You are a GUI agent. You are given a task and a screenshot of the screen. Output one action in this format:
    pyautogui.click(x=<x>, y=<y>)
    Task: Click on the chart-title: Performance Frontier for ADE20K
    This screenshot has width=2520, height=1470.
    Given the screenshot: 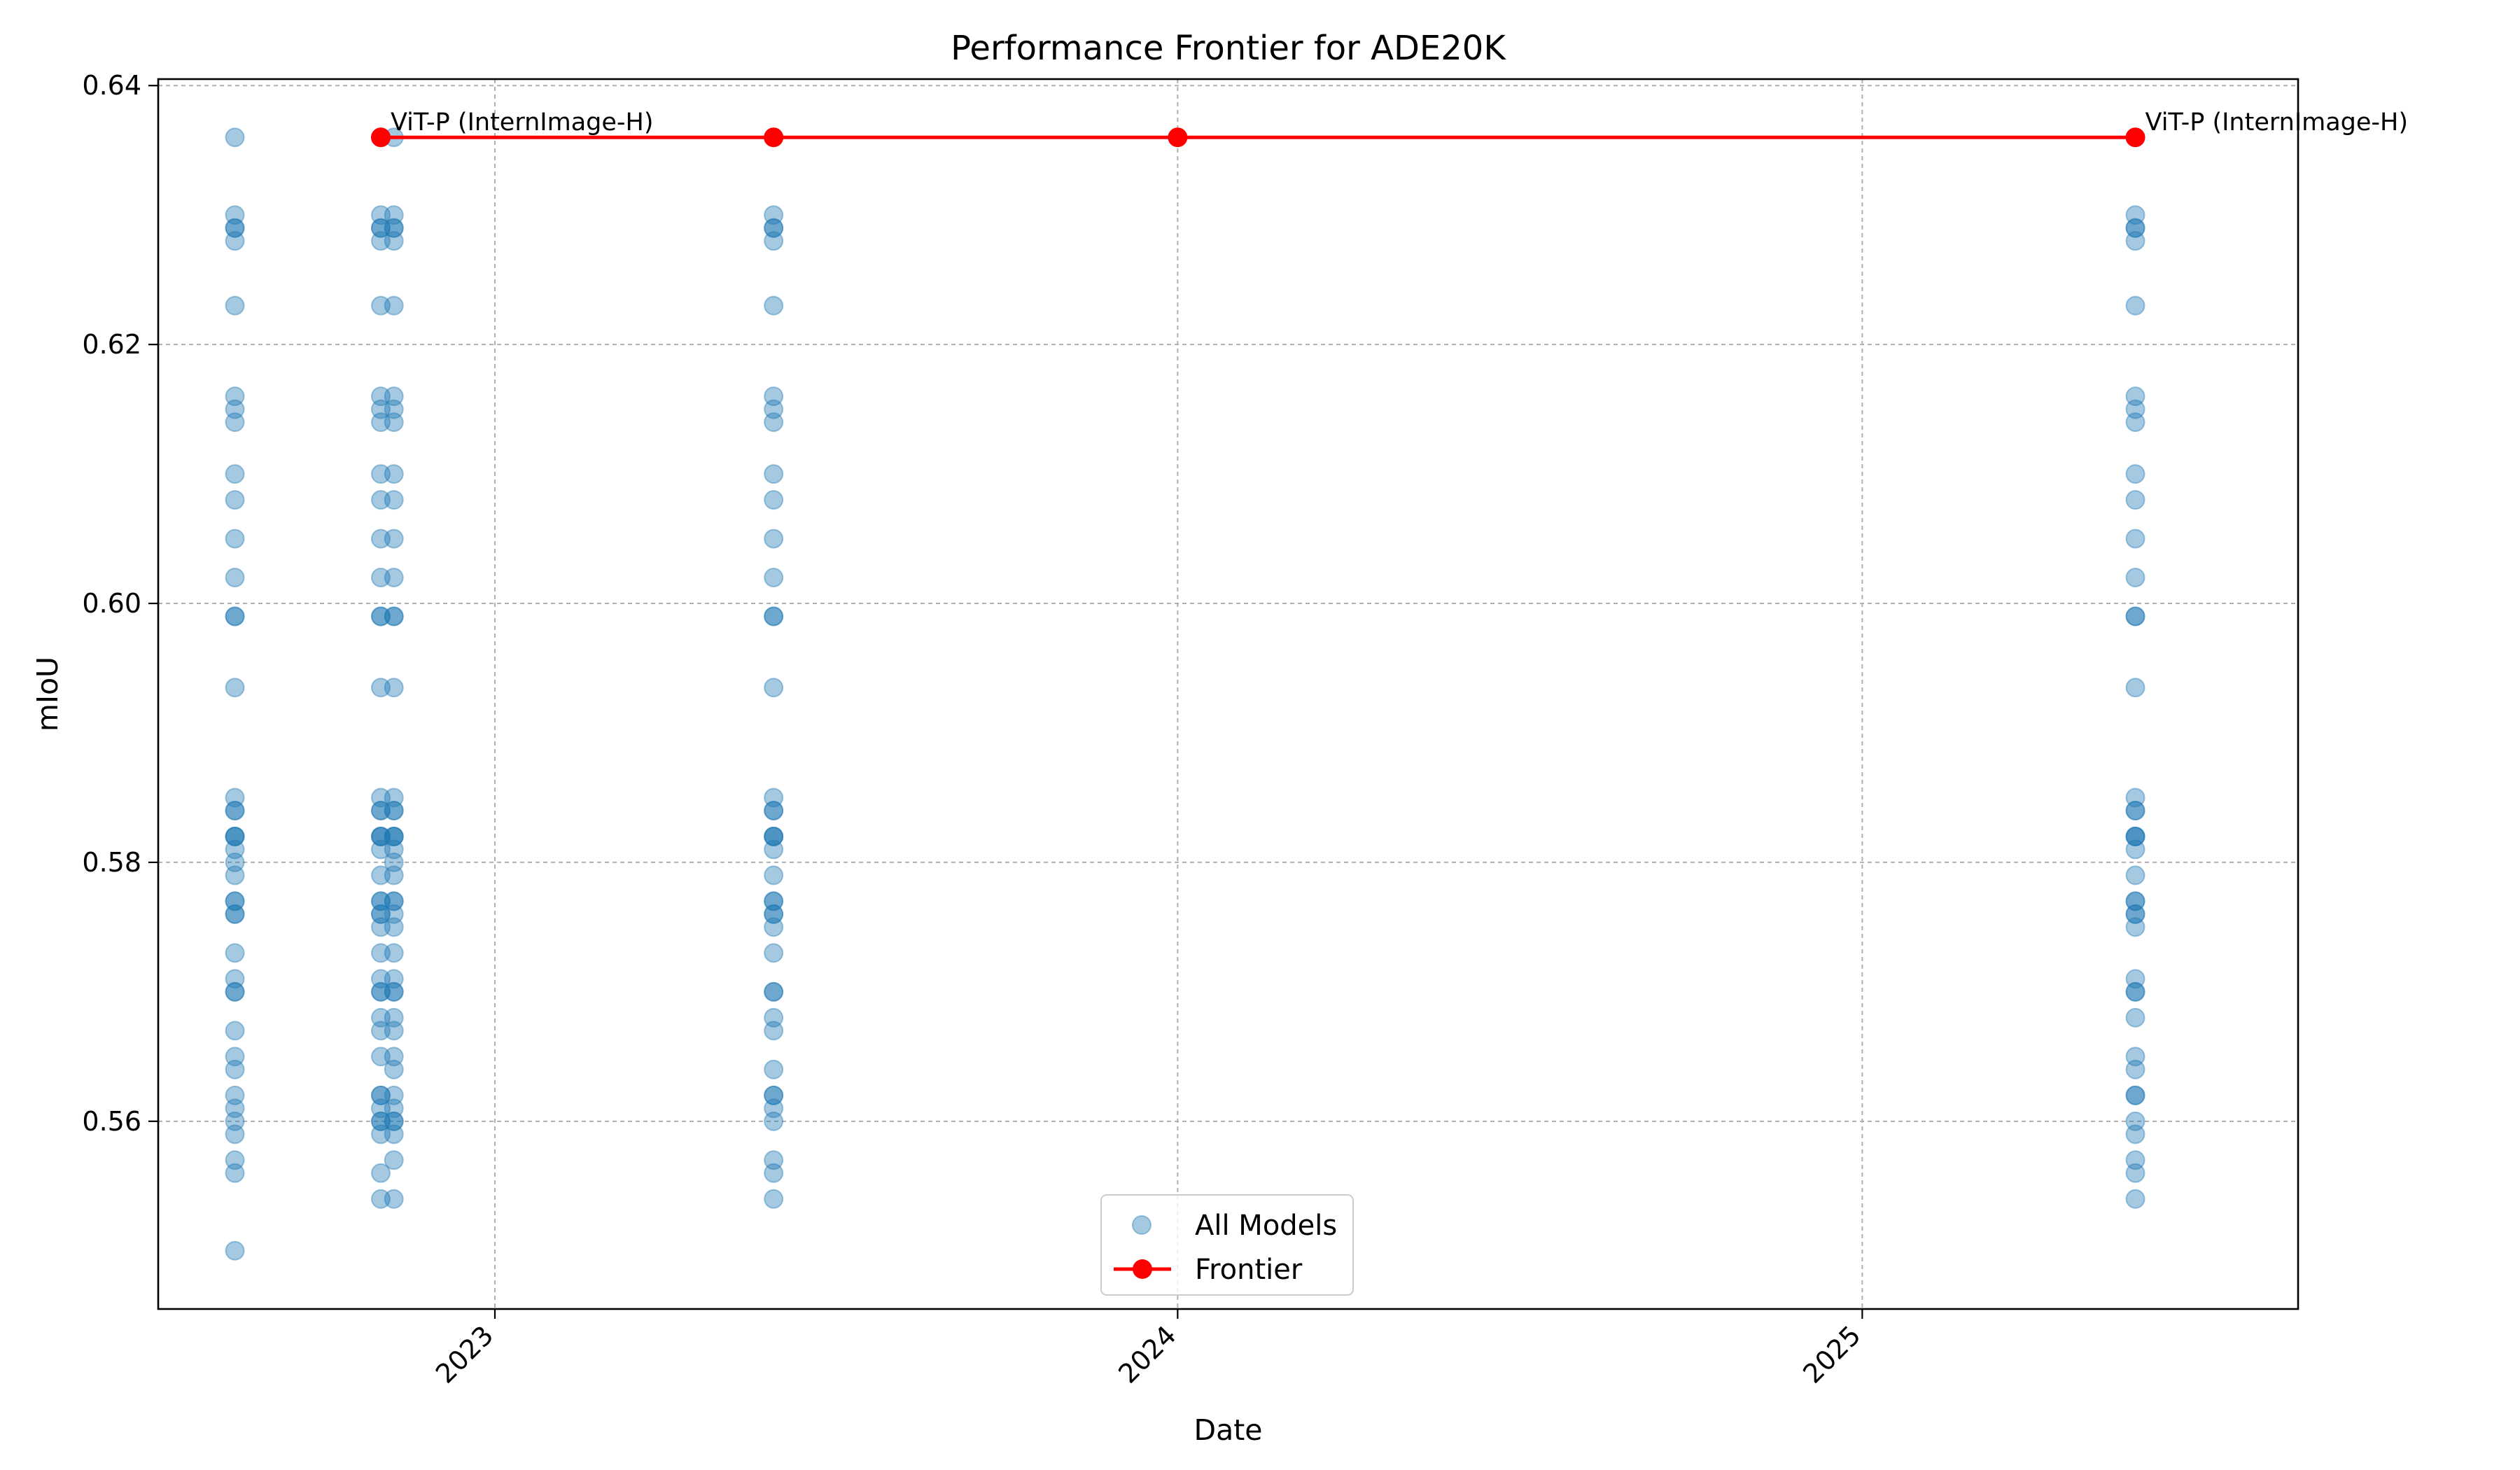 What is the action you would take?
    pyautogui.click(x=1228, y=48)
    